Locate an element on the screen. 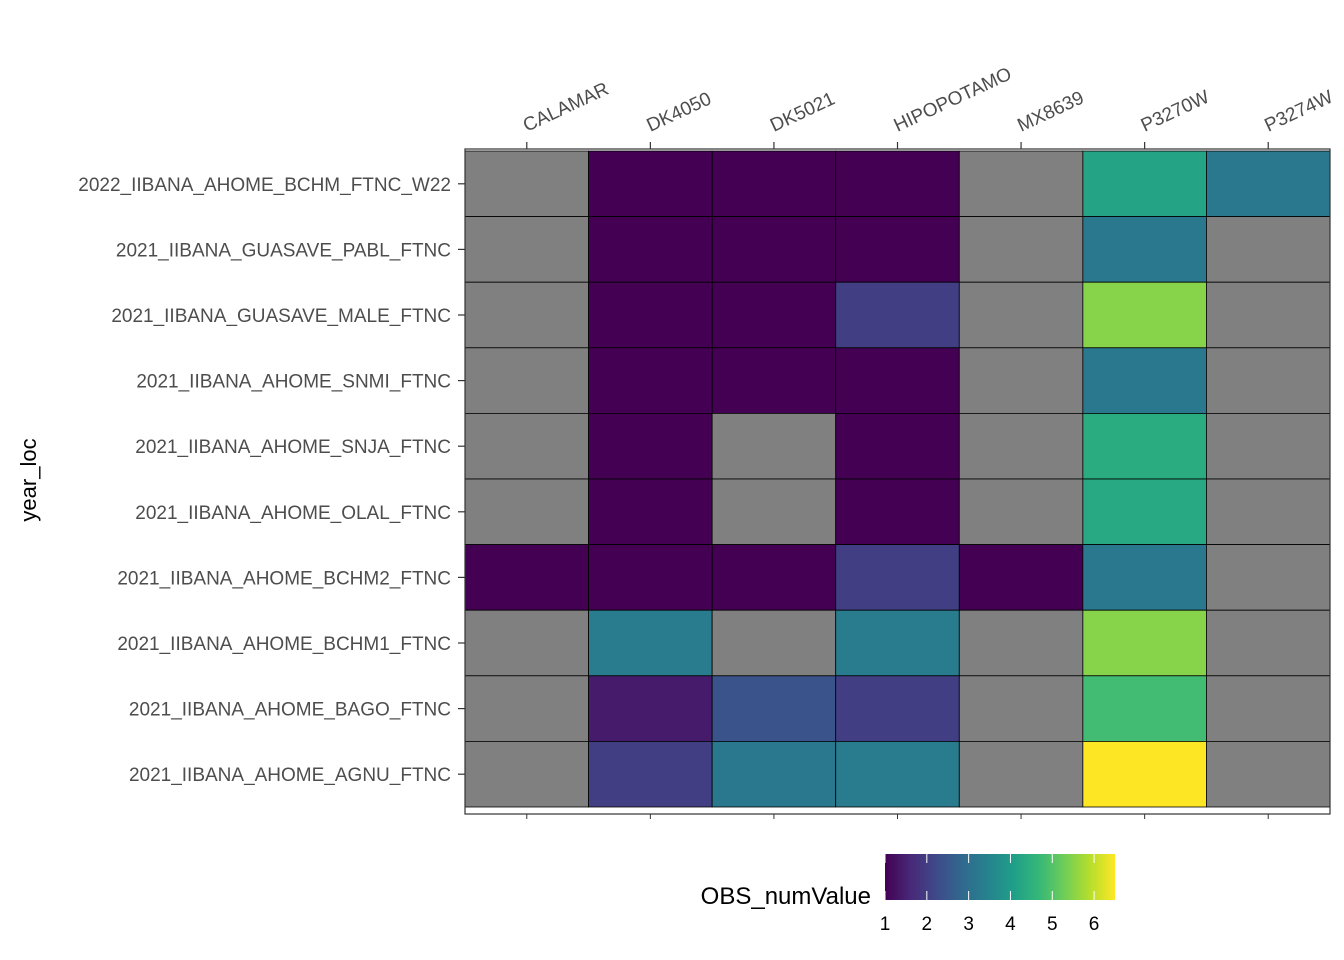  legend-title: OBS_numValue is located at coordinates (786, 896).